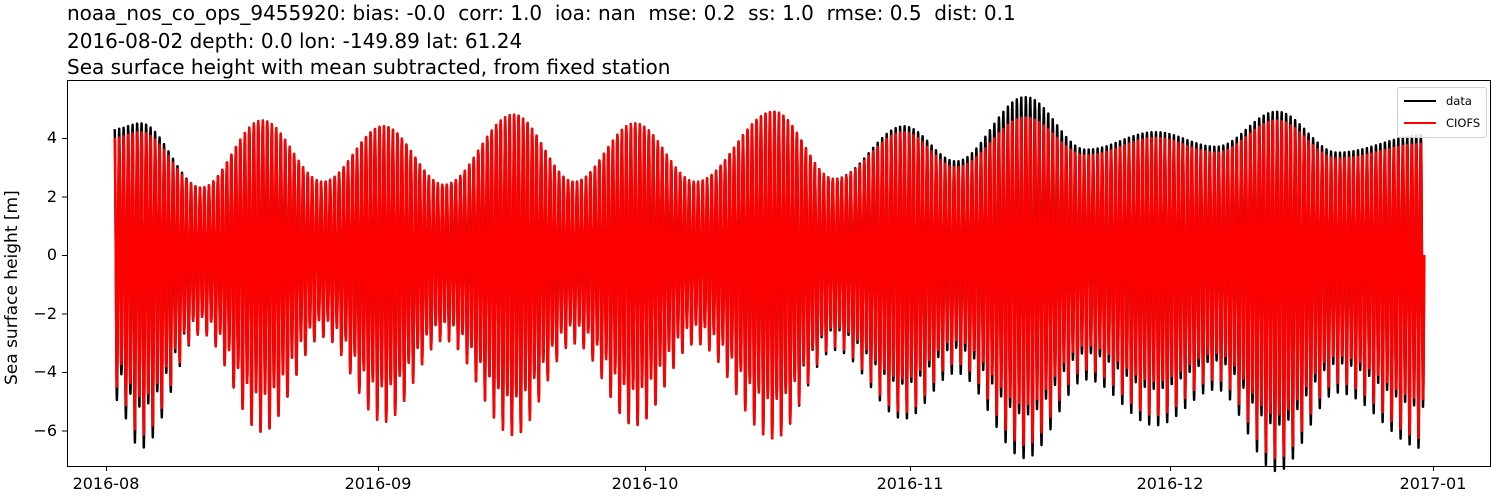 The height and width of the screenshot is (500, 1500). I want to click on x-tick-label: 2016-11, so click(910, 483).